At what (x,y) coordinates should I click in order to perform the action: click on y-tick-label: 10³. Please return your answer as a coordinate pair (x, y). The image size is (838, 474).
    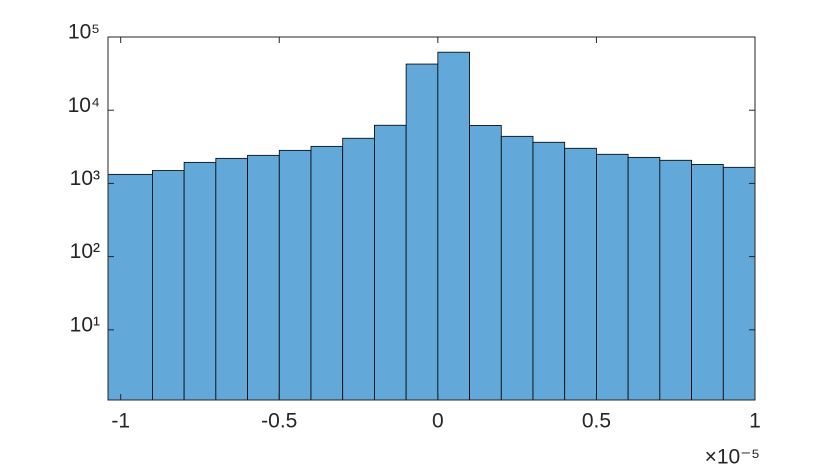
    Looking at the image, I should click on (85, 178).